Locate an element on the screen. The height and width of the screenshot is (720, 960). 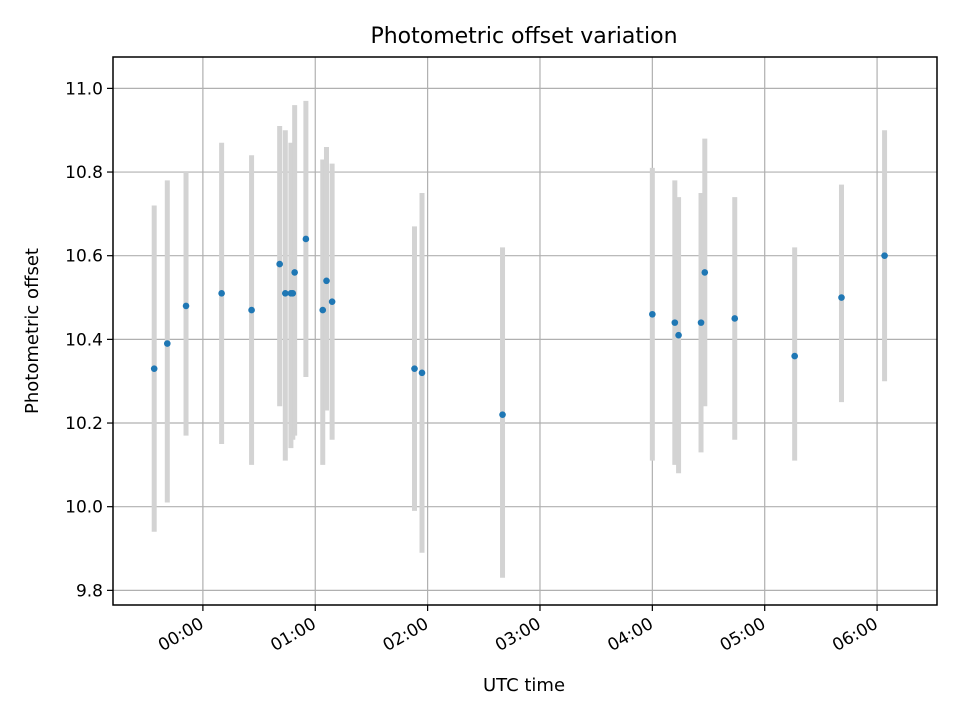
y-axis-label: Photometric offset is located at coordinates (32, 331).